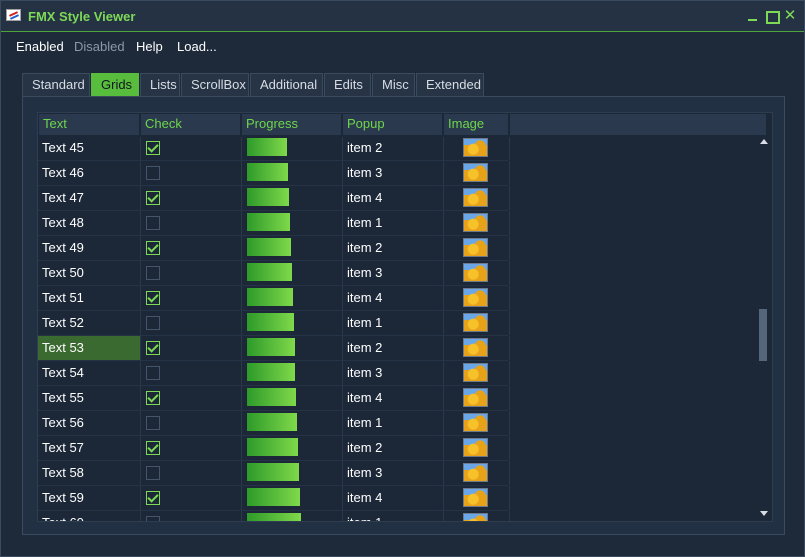  I want to click on tab-standard: Standard, so click(56, 84).